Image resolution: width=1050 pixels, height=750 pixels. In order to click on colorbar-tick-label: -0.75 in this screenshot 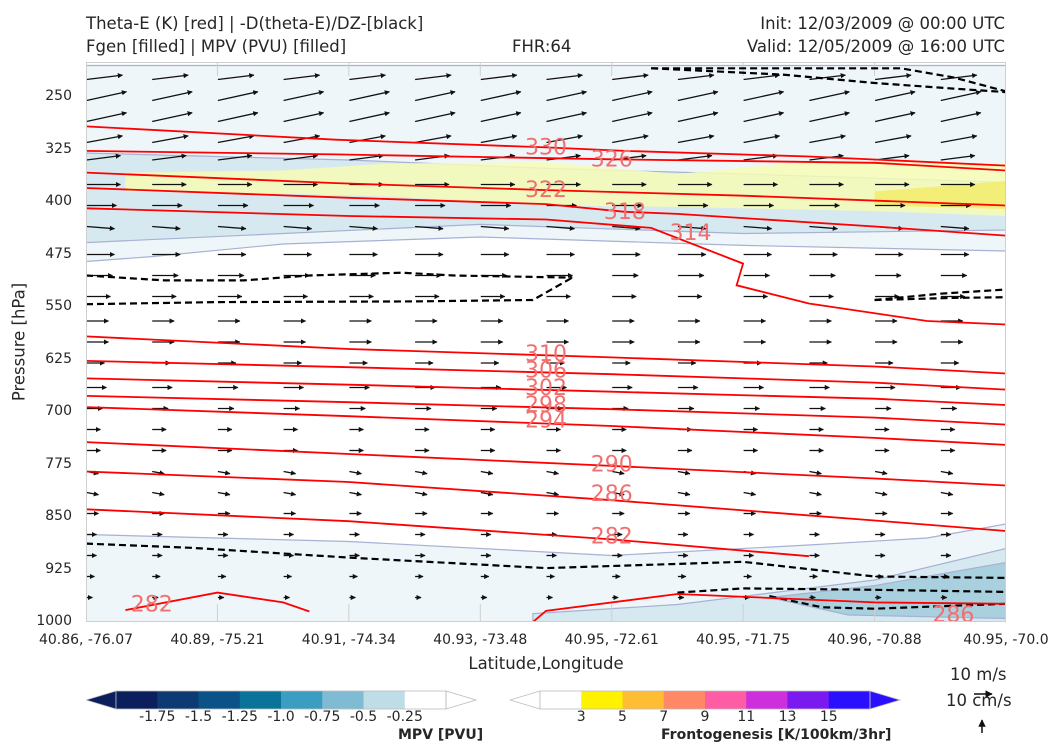, I will do `click(322, 717)`.